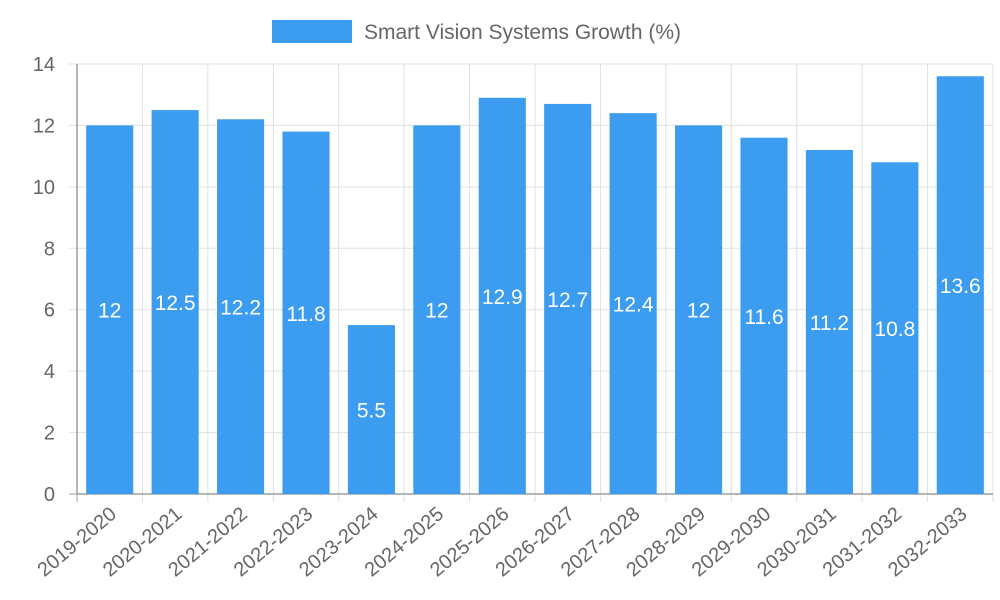  Describe the element at coordinates (49, 311) in the screenshot. I see `y-tick-label: 6` at that location.